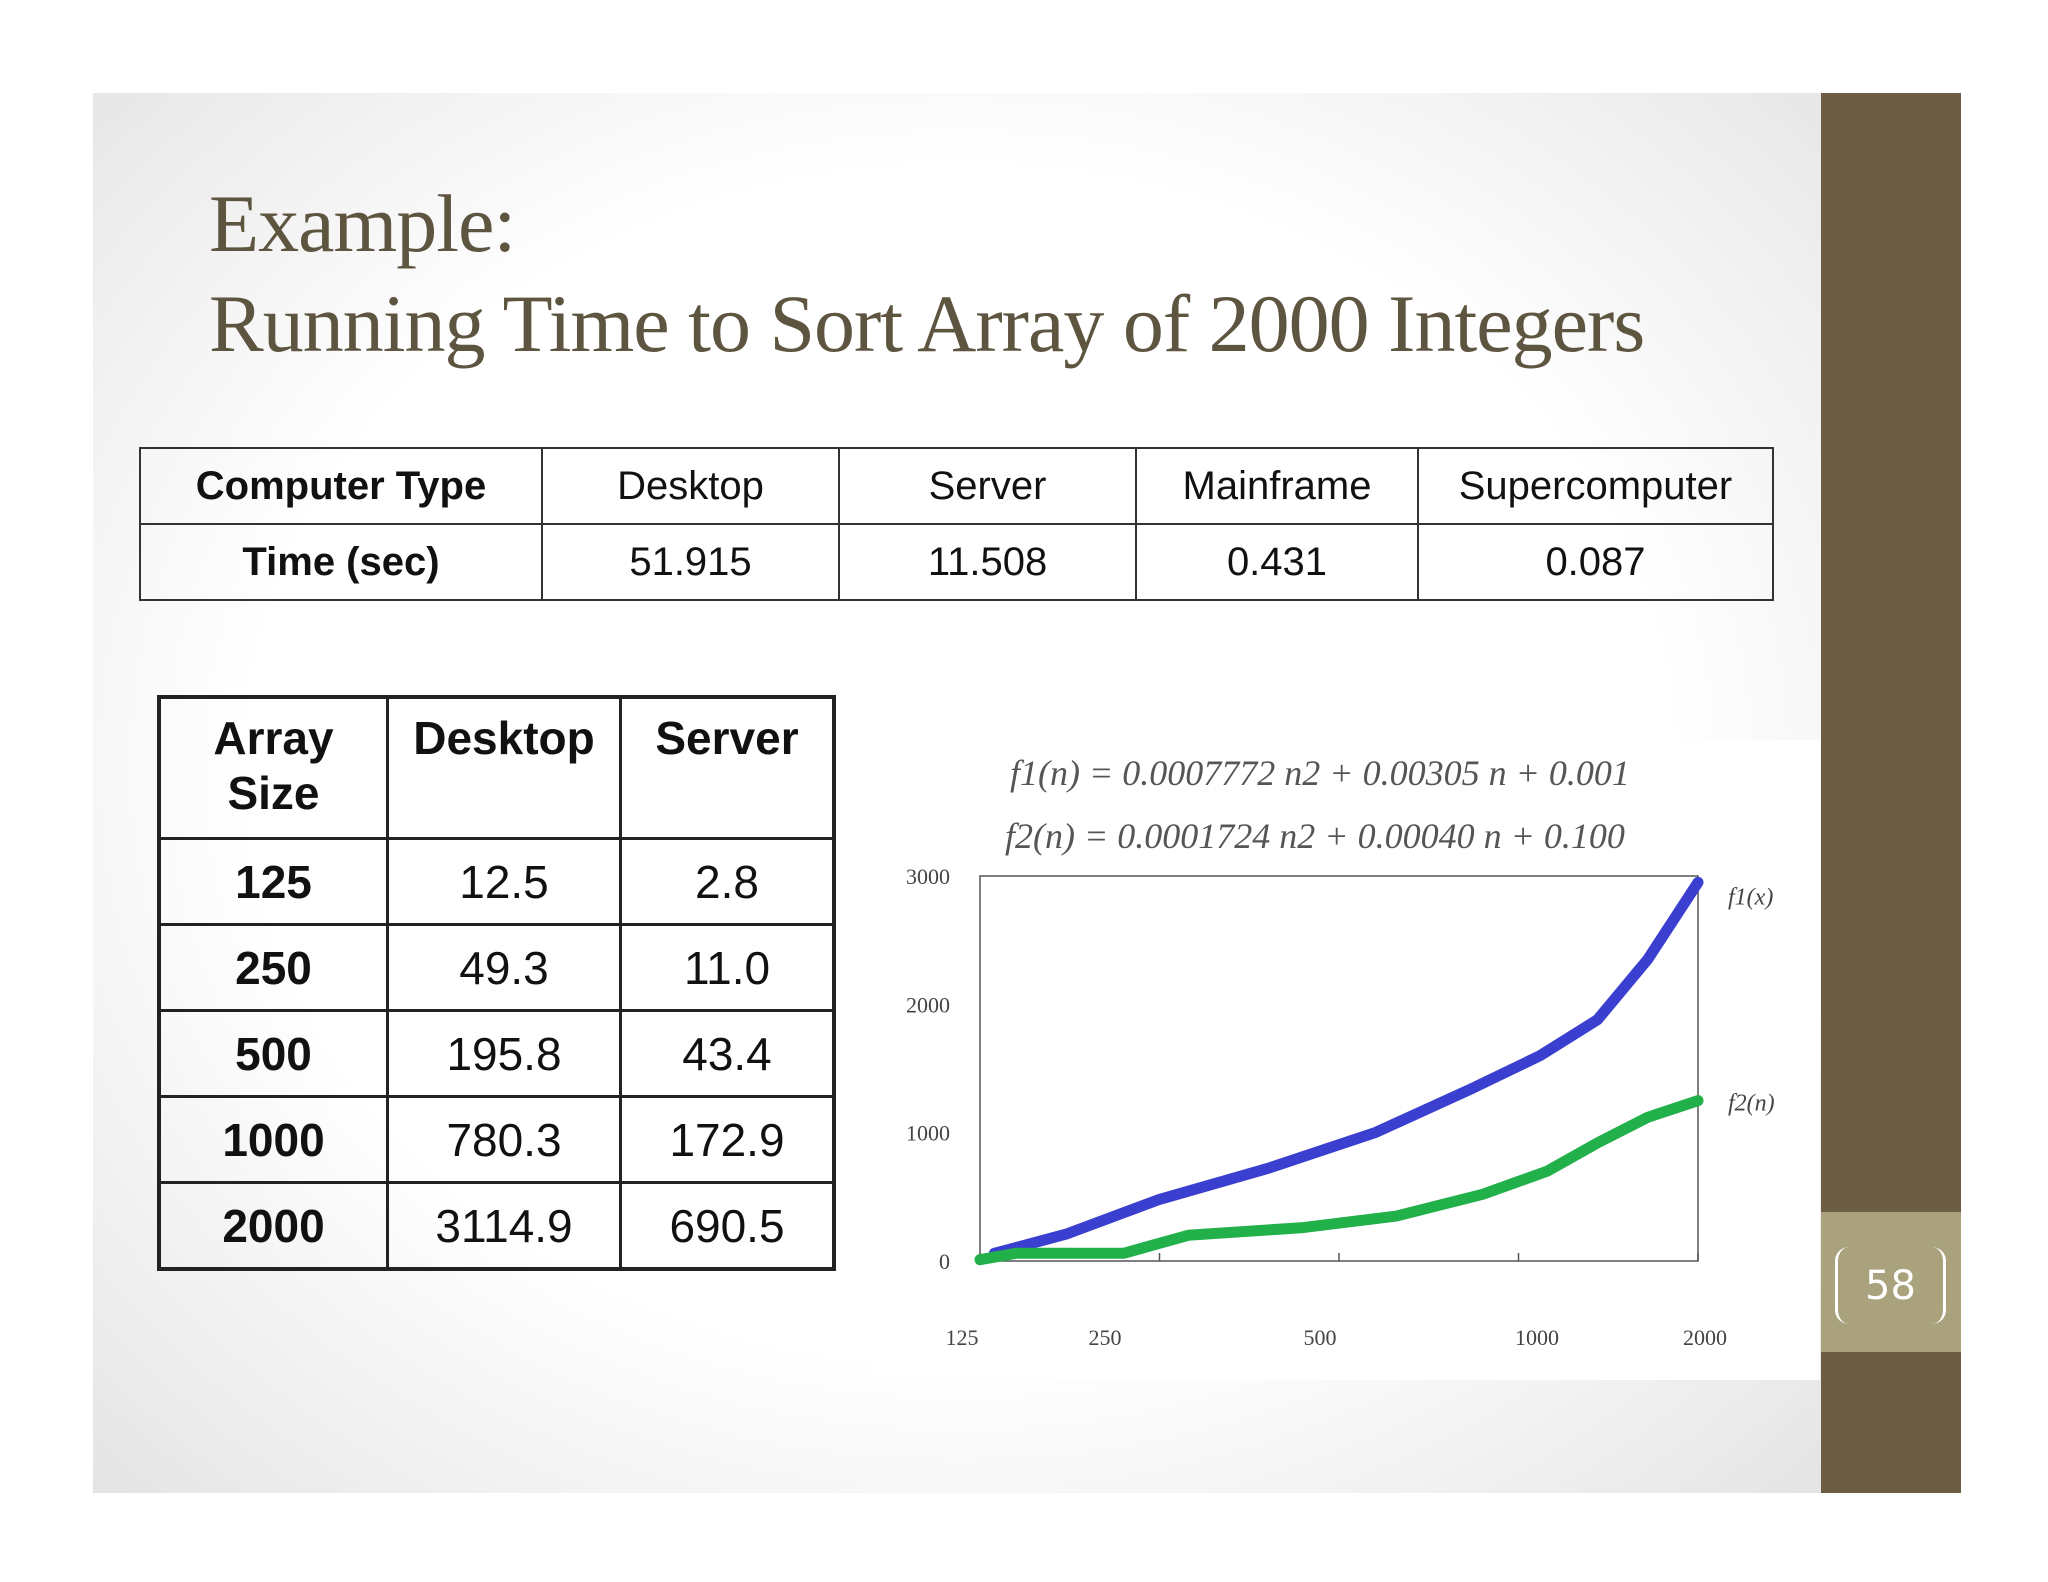 The image size is (2048, 1582). Describe the element at coordinates (944, 1261) in the screenshot. I see `y-tick-label: 0` at that location.